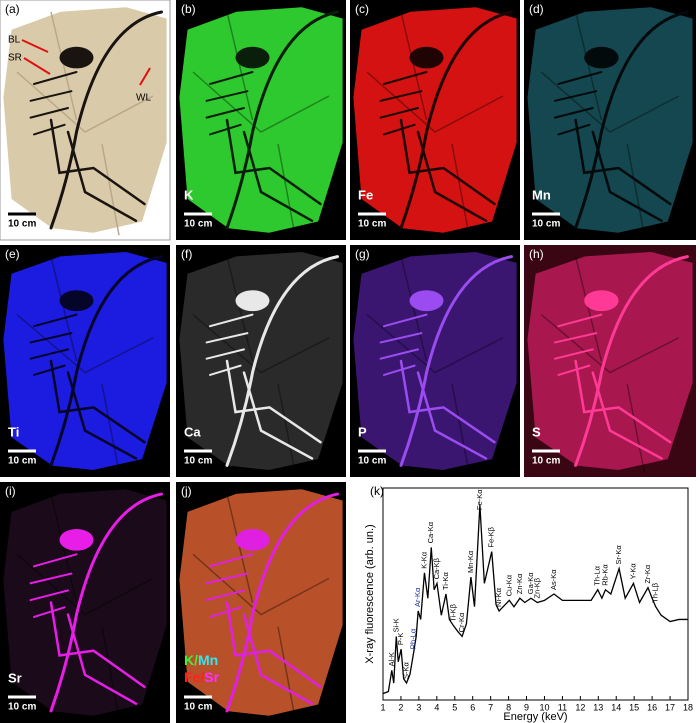 This screenshot has height=723, width=700. I want to click on peak-label: Rh-Lα, so click(412, 638).